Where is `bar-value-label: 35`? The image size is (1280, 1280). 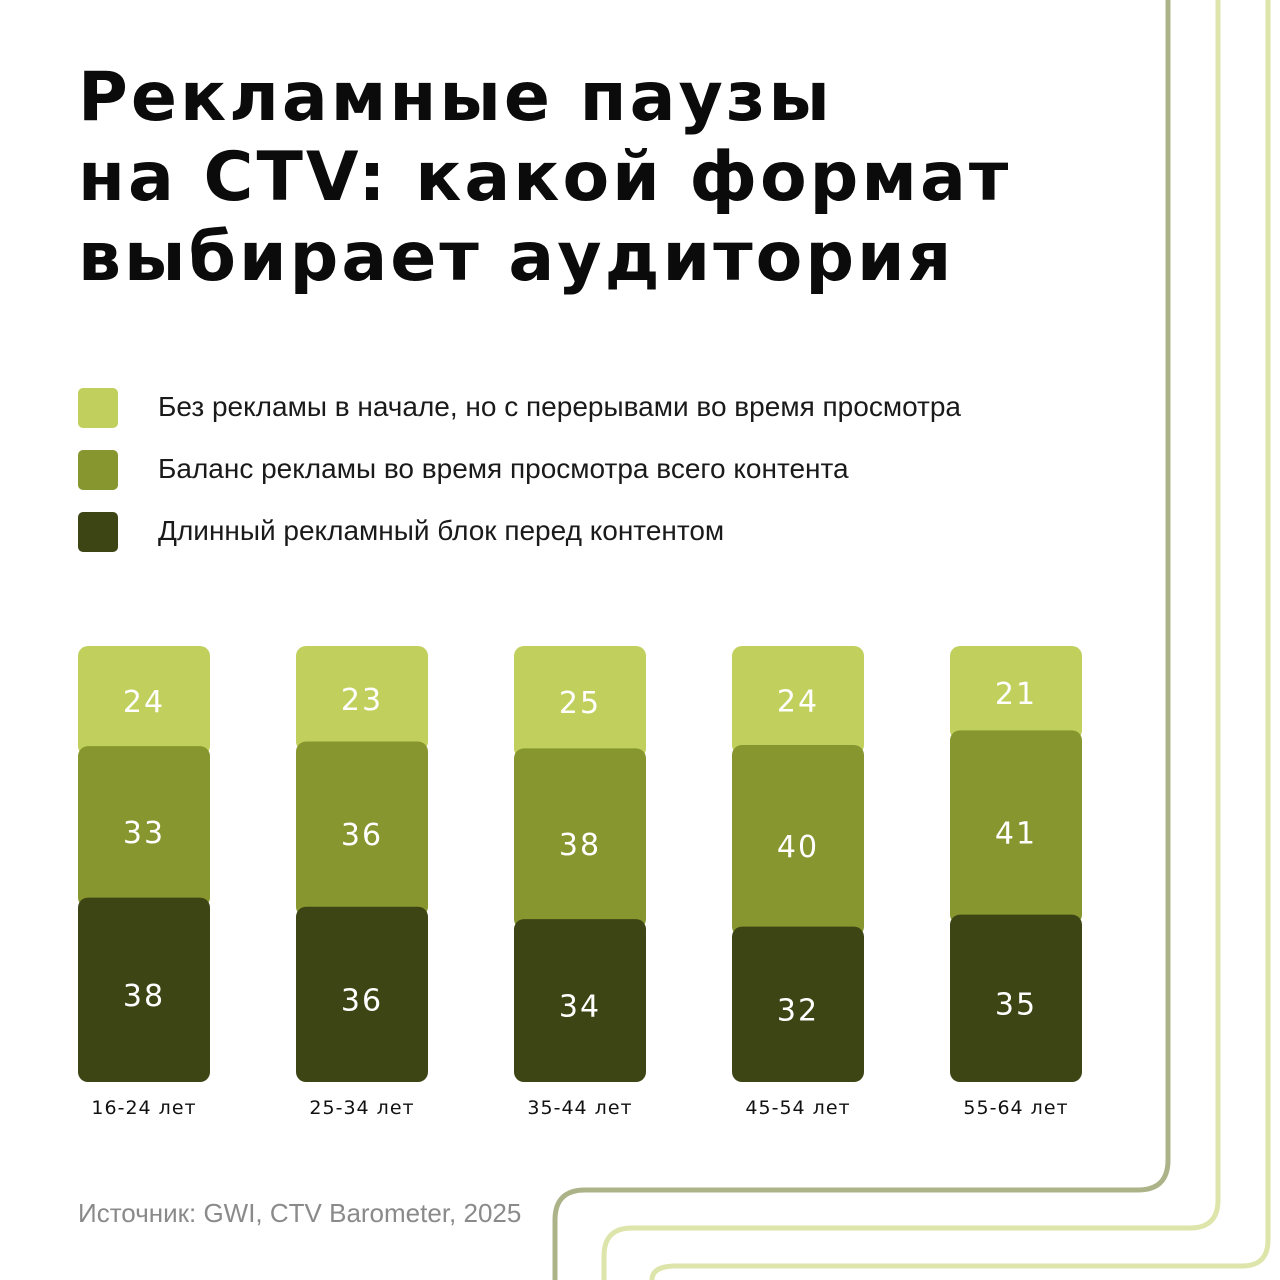
bar-value-label: 35 is located at coordinates (1016, 1004).